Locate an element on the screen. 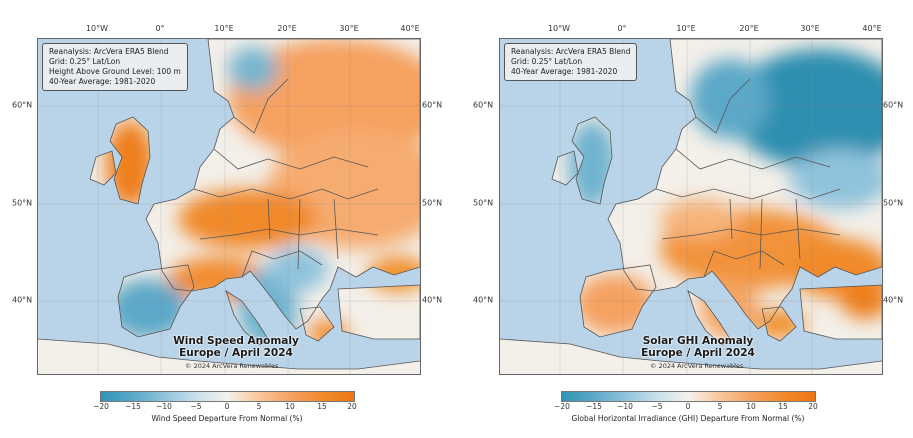 This screenshot has height=438, width=913. title-line1: Solar GHI Anomaly is located at coordinates (698, 341).